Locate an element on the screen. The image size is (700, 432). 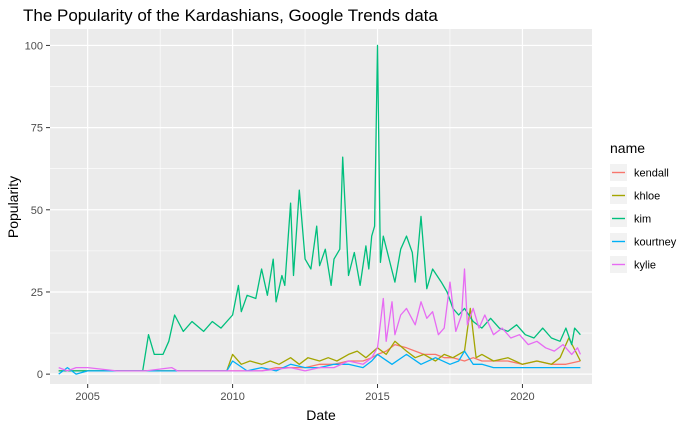
y-axis-title: Popularity is located at coordinates (13, 207).